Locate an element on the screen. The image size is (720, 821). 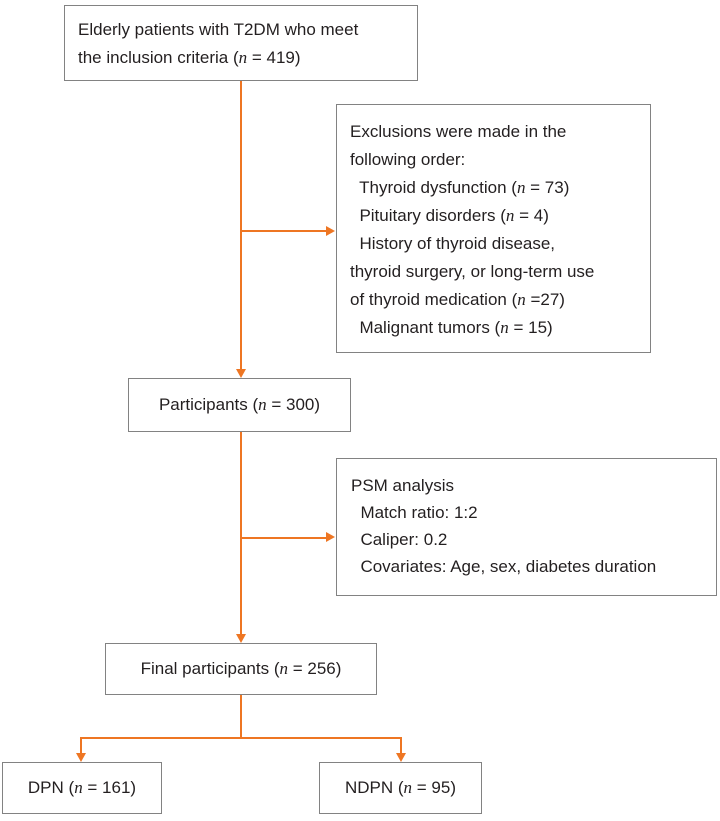
text-segment: = 161) is located at coordinates (109, 787).